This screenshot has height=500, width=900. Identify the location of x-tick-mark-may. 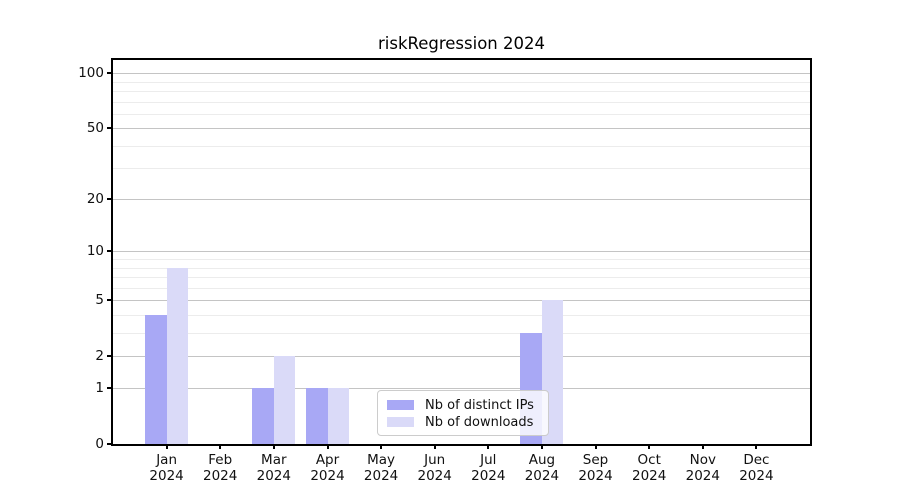
(381, 446).